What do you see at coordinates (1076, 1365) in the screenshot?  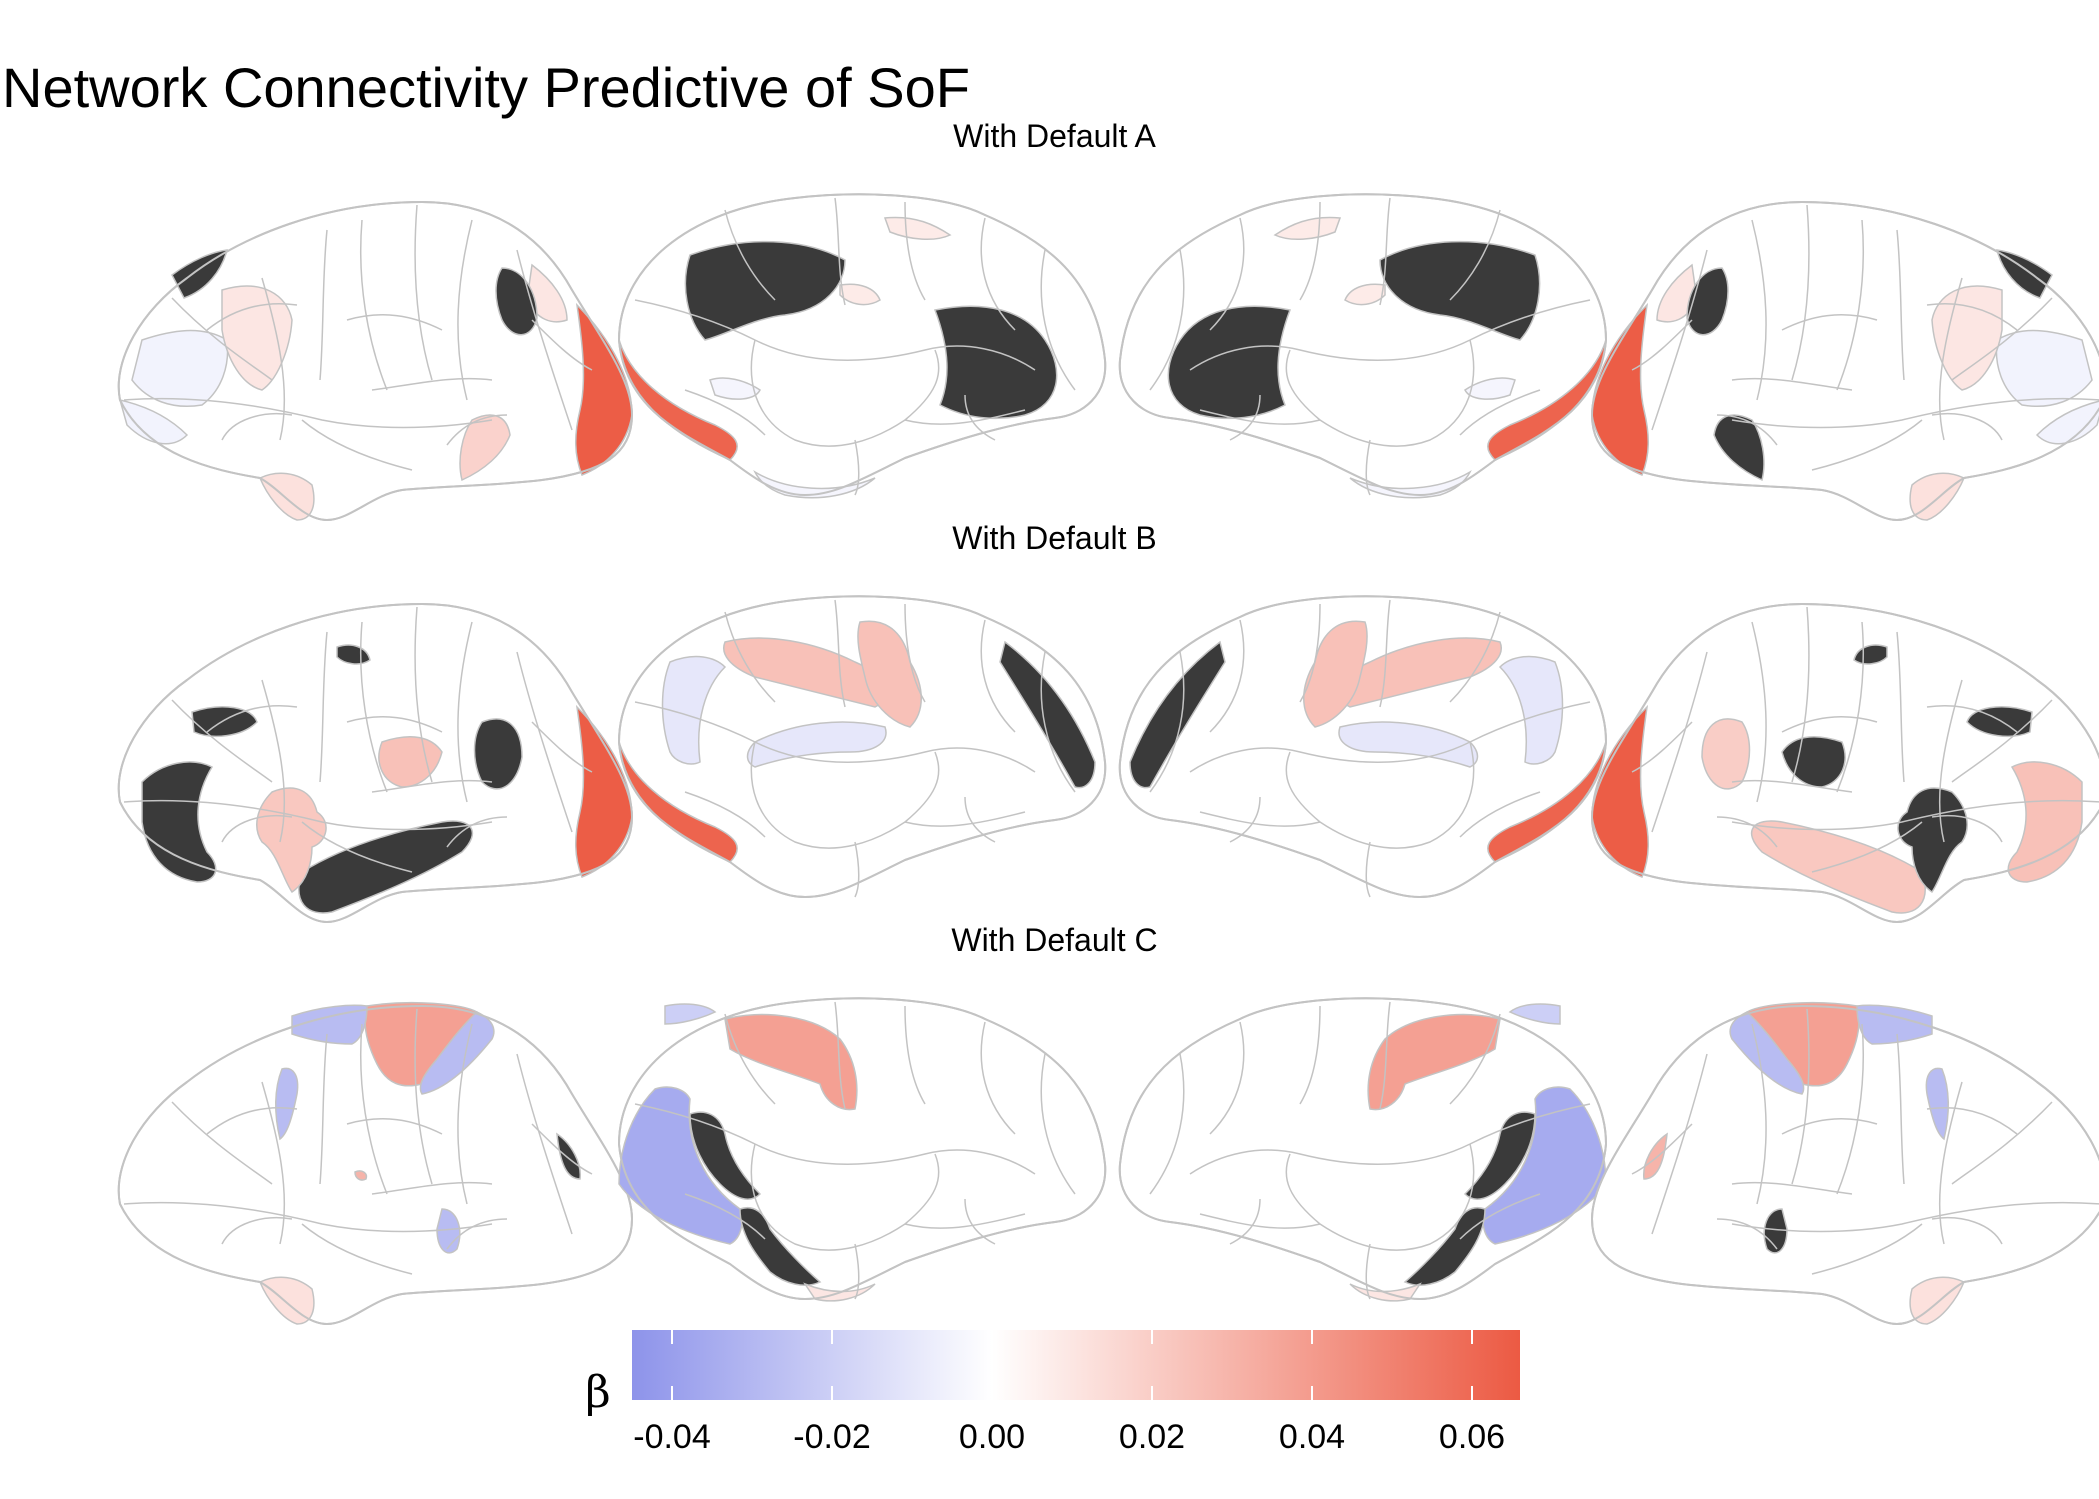 I see `colorbar-gradient` at bounding box center [1076, 1365].